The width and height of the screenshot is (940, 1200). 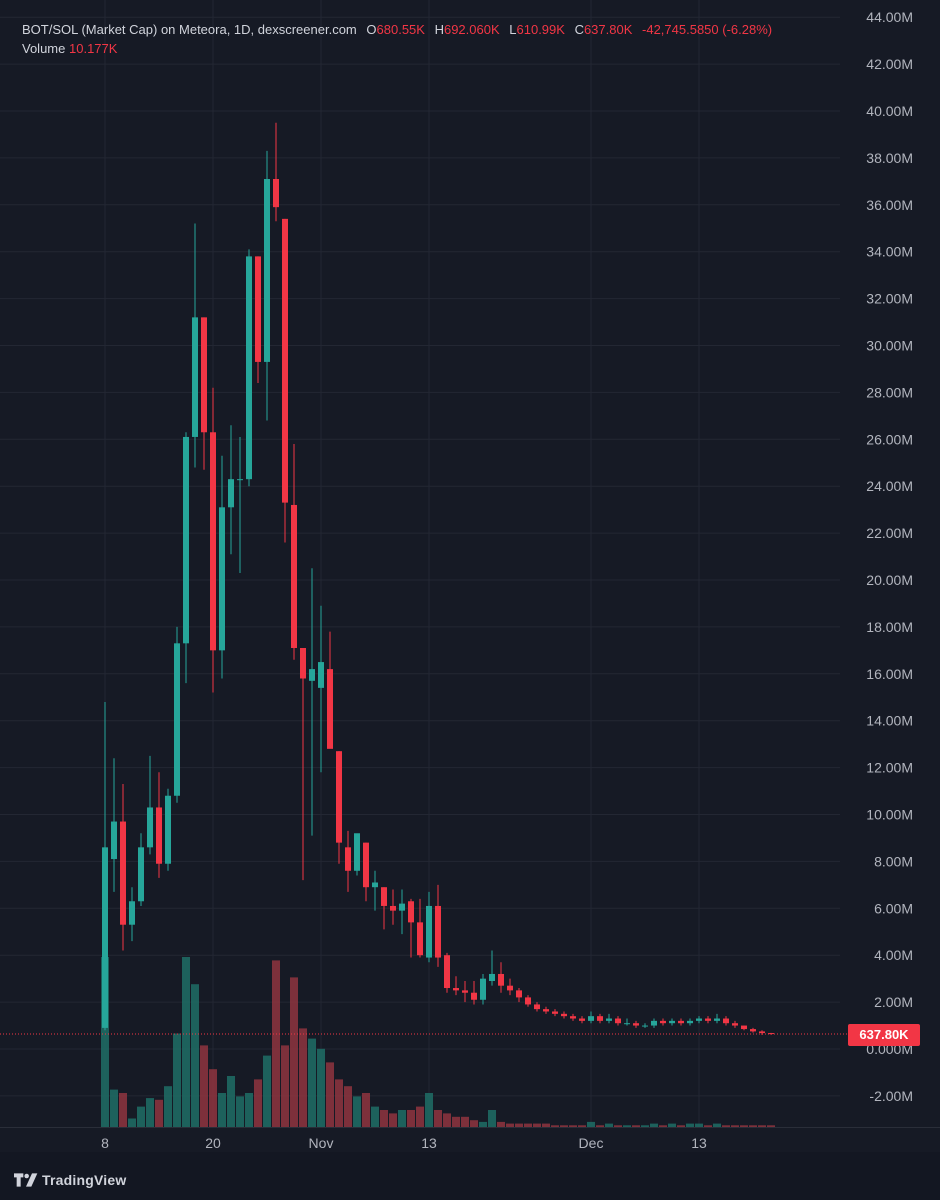 I want to click on legend-volume-label: Volume, so click(x=44, y=48).